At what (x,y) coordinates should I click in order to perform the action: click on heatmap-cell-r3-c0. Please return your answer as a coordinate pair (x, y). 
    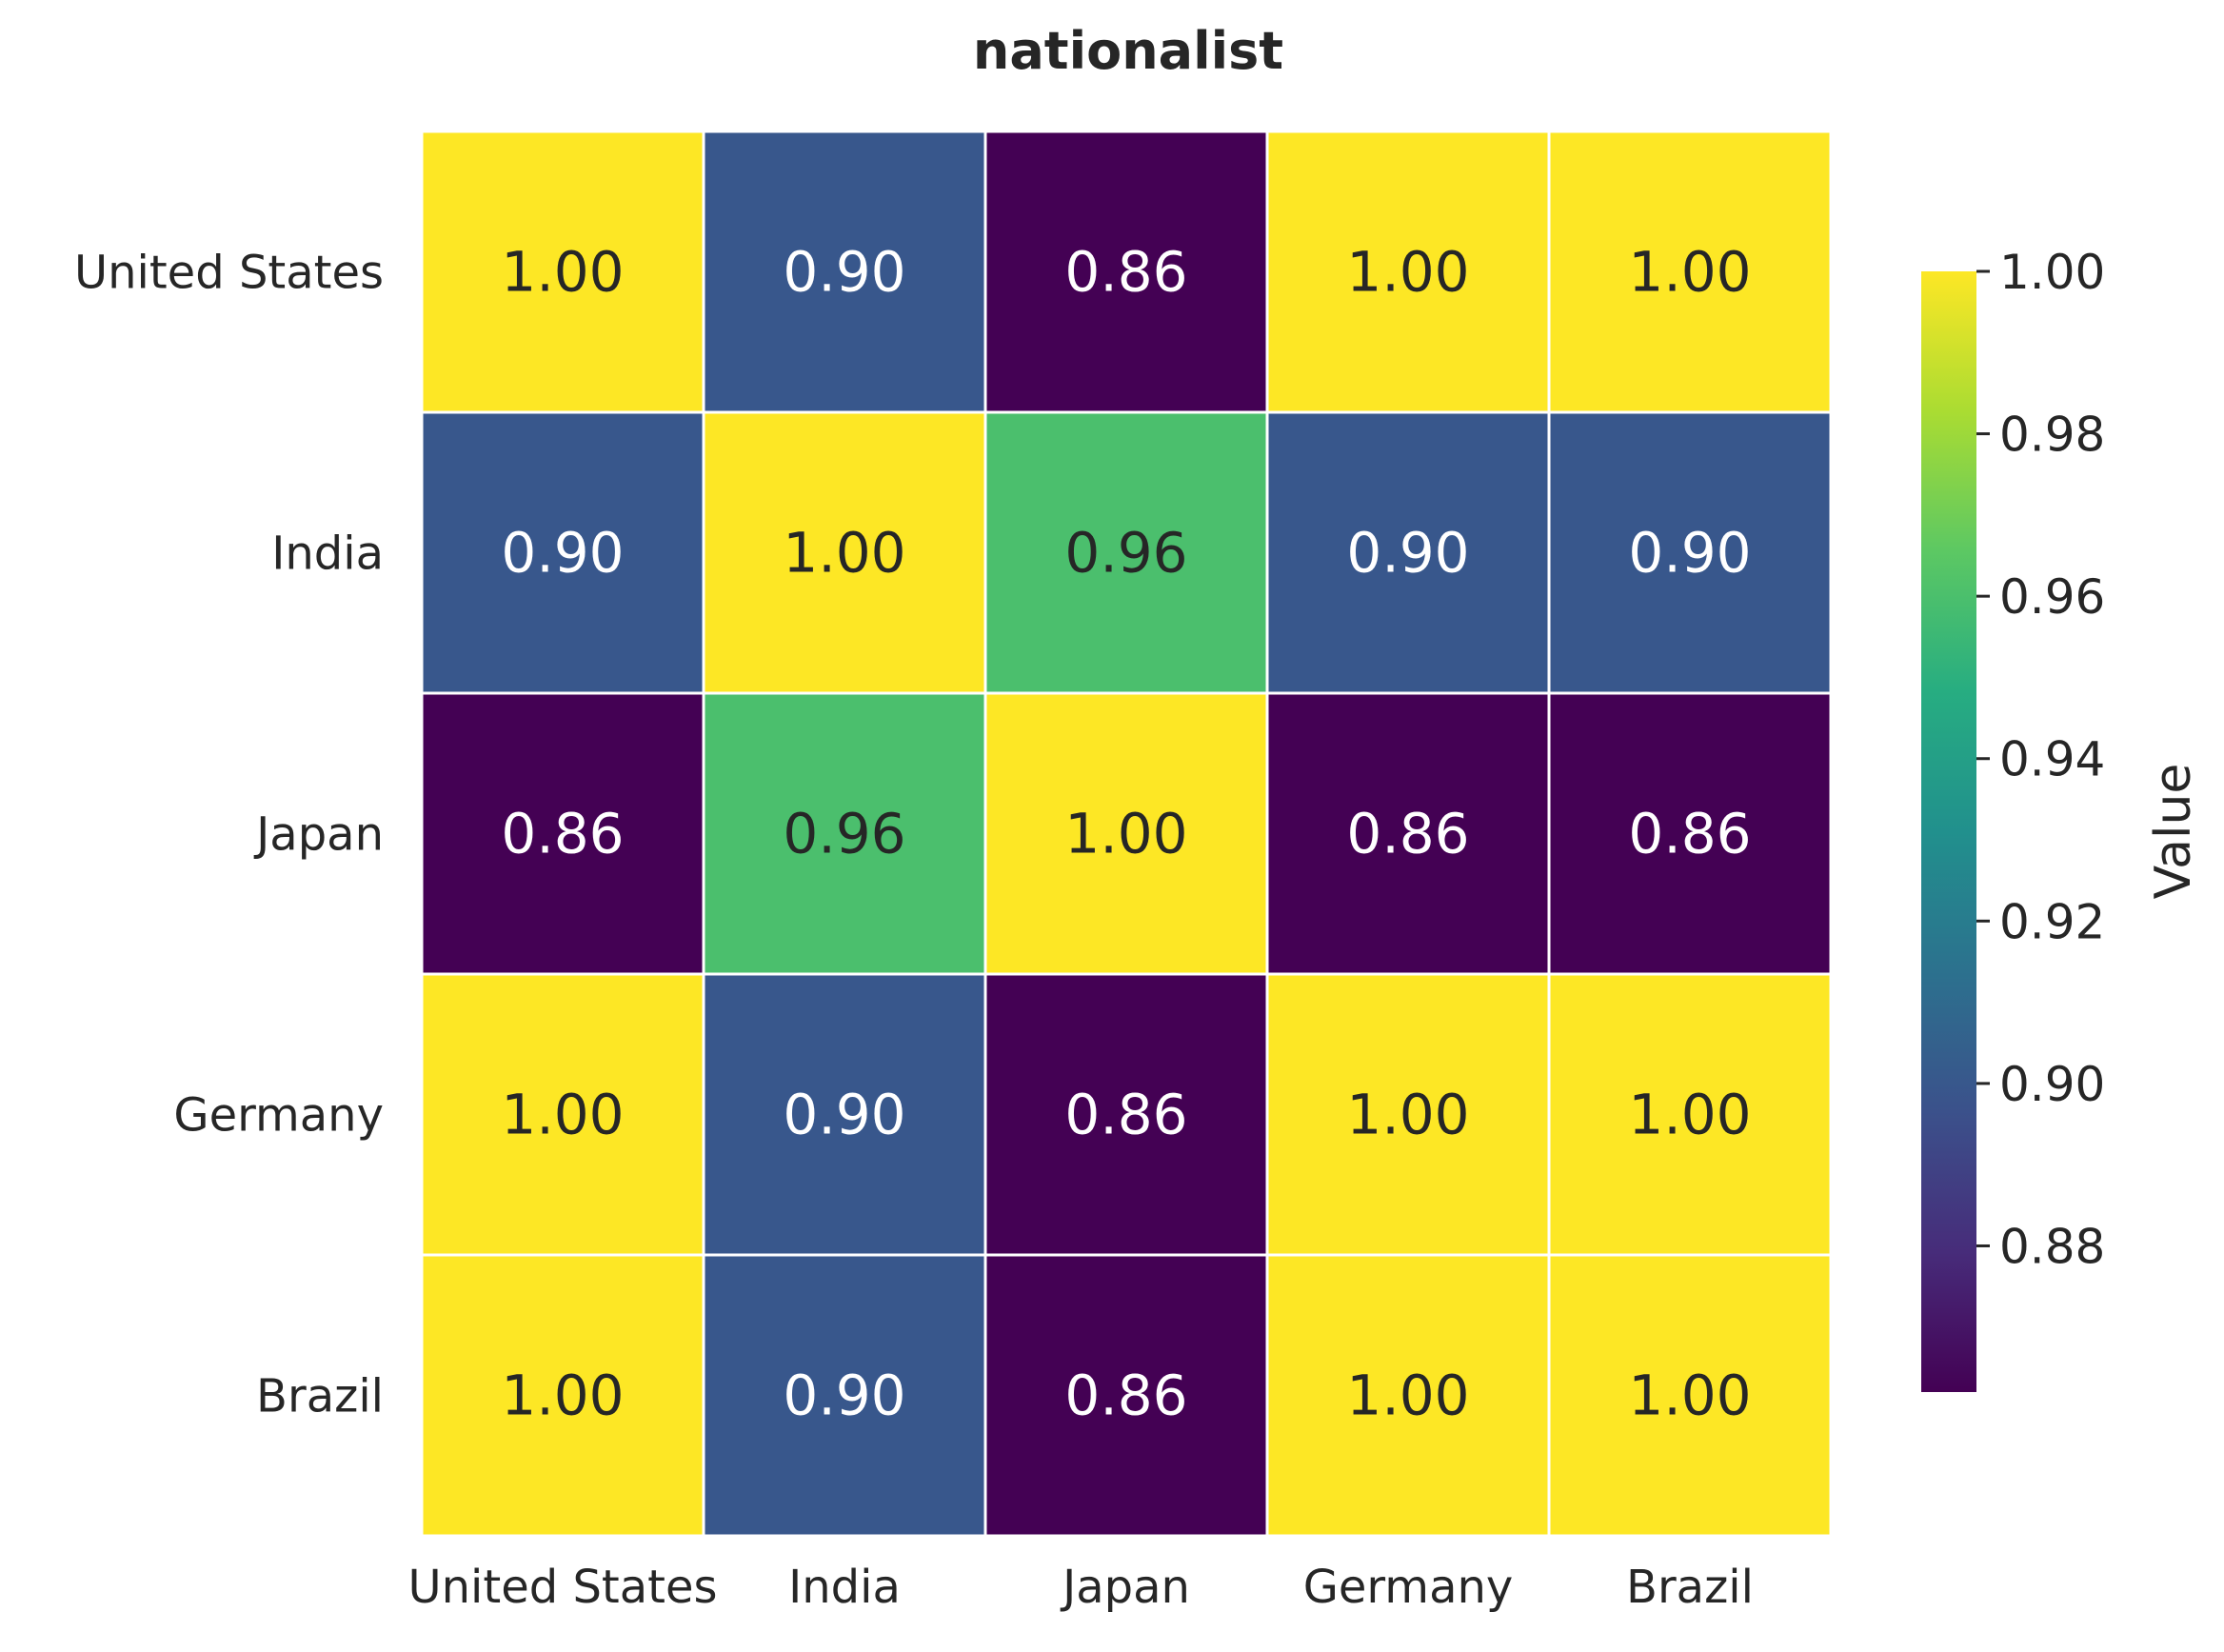
    Looking at the image, I should click on (562, 1115).